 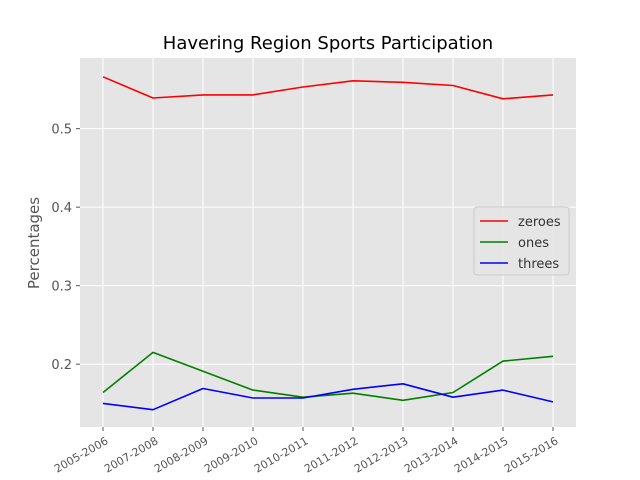 What do you see at coordinates (538, 264) in the screenshot?
I see `legend-label-threes: threes` at bounding box center [538, 264].